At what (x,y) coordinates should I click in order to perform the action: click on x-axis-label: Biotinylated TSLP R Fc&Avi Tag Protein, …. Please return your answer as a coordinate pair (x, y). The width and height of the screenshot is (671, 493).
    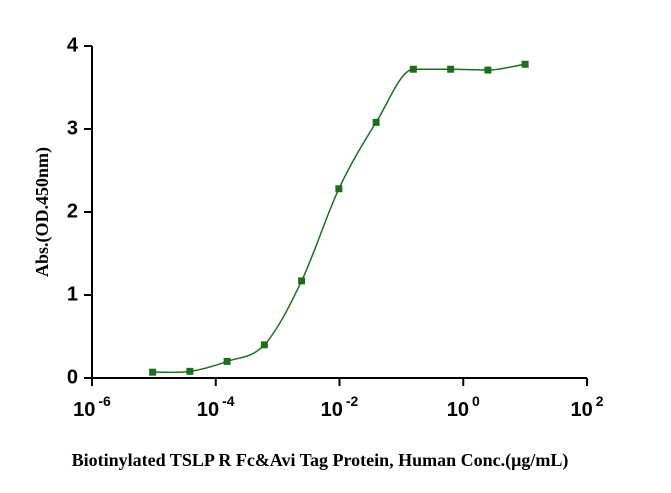
    Looking at the image, I should click on (320, 460).